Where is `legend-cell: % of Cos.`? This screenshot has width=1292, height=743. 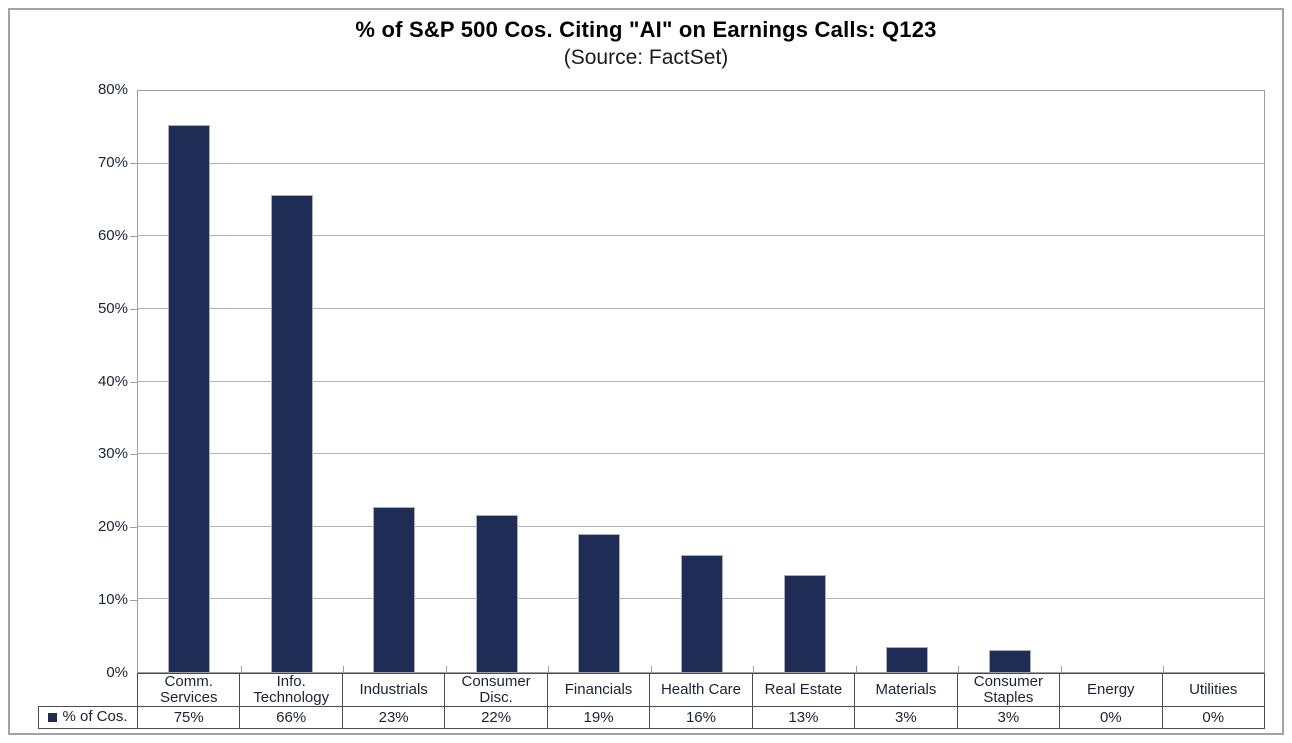
legend-cell: % of Cos. is located at coordinates (88, 717).